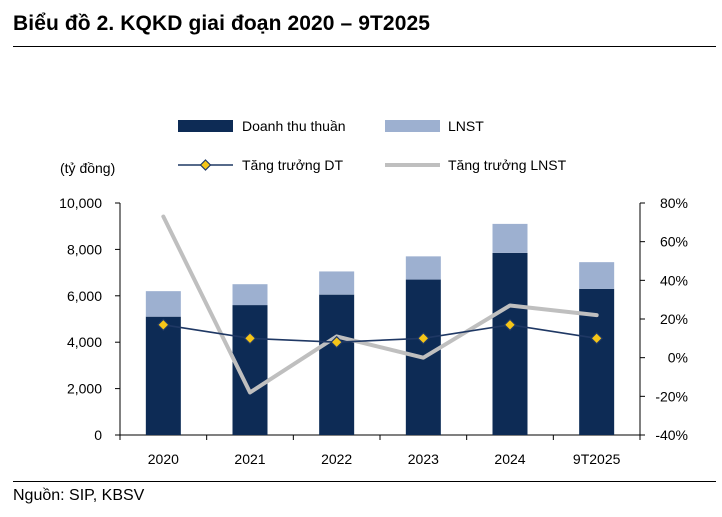 The image size is (722, 517). Describe the element at coordinates (163, 459) in the screenshot. I see `x-axis-tick-label: 2020` at that location.